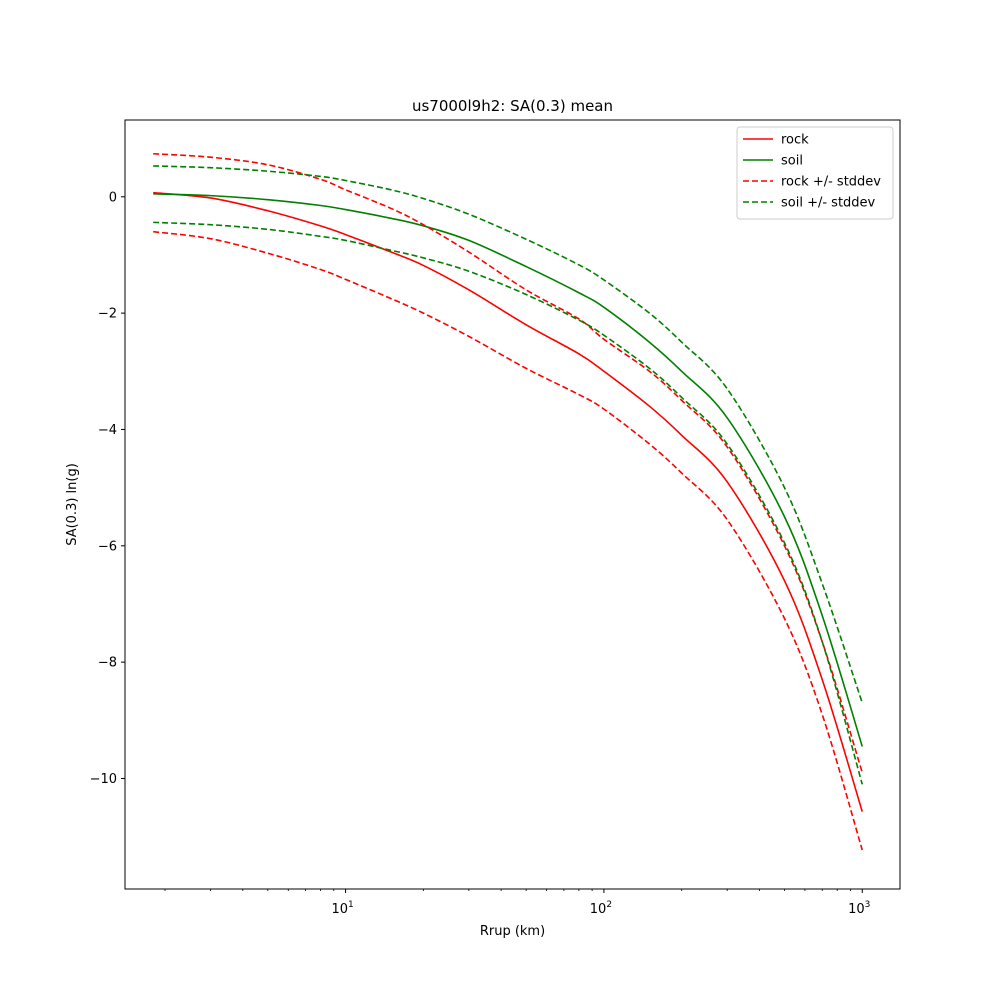  I want to click on legend-box, so click(815, 173).